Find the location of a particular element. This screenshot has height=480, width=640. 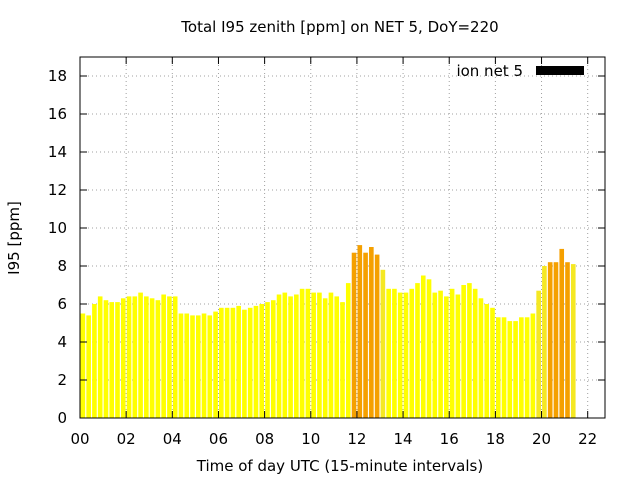

y-tick-label: 14 is located at coordinates (57, 152).